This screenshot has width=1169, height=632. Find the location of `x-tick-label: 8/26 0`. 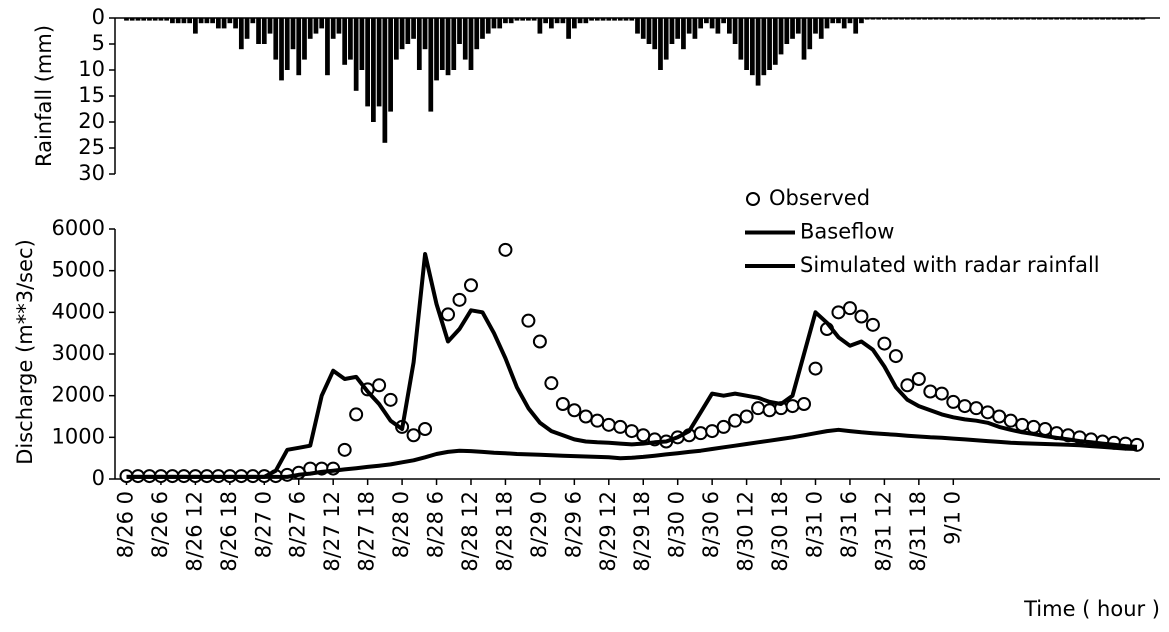

x-tick-label: 8/26 0 is located at coordinates (125, 524).